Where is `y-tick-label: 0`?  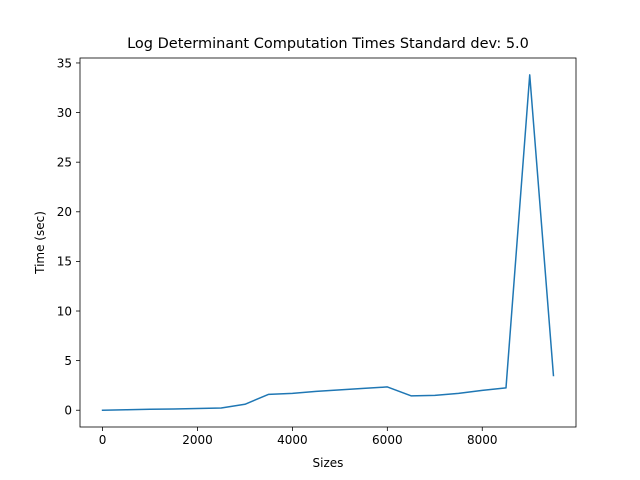
y-tick-label: 0 is located at coordinates (68, 411).